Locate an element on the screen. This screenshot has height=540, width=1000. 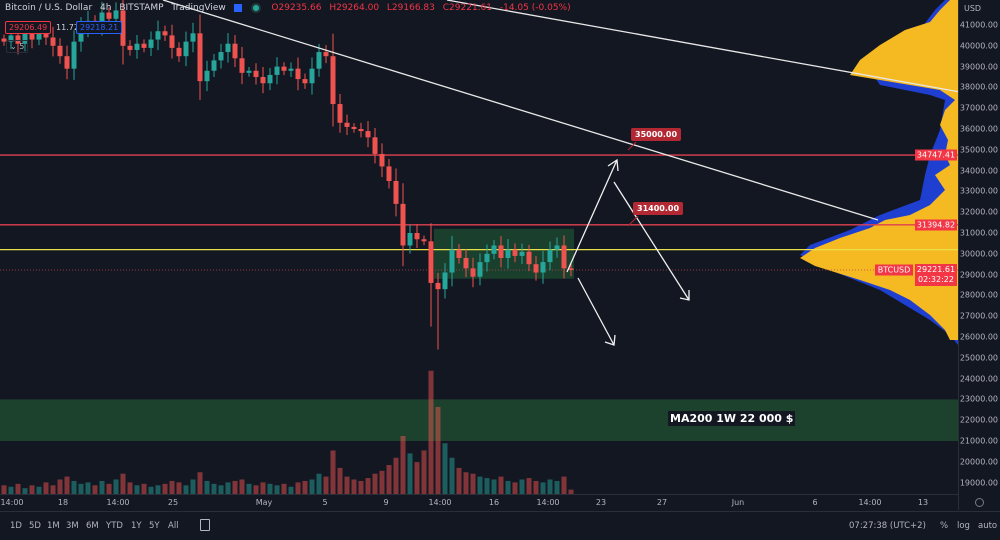
range-box is located at coordinates (504, 253).